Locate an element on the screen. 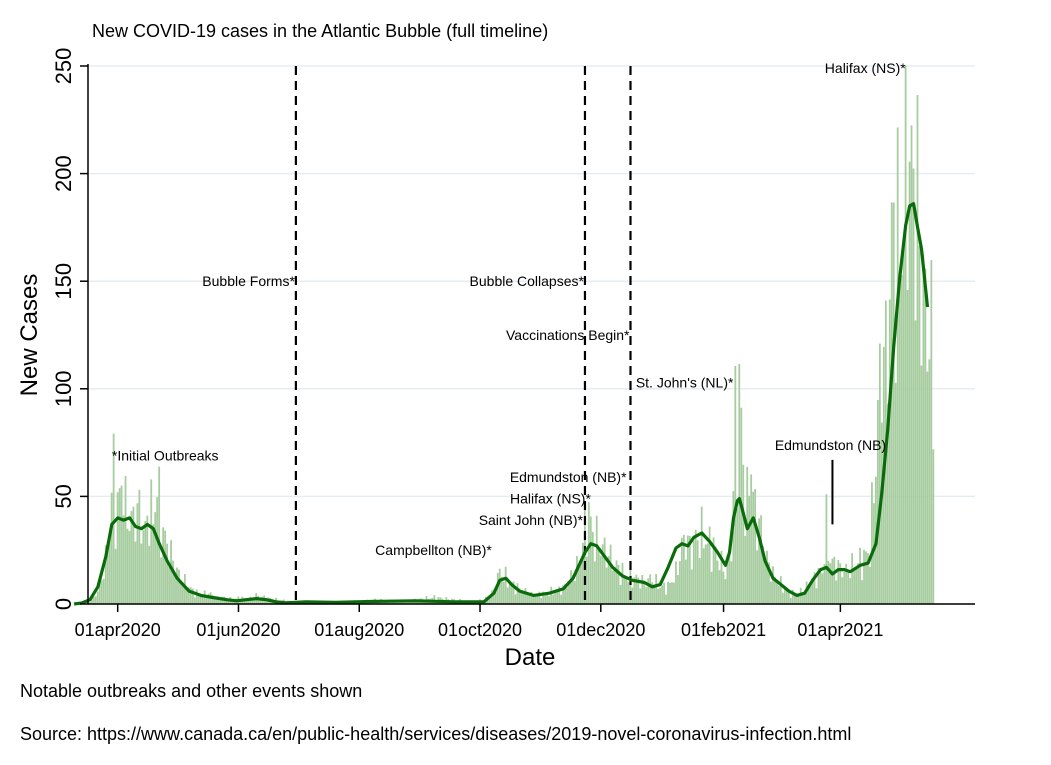 The height and width of the screenshot is (765, 1051). y-tick-label-50: 50 is located at coordinates (63, 496).